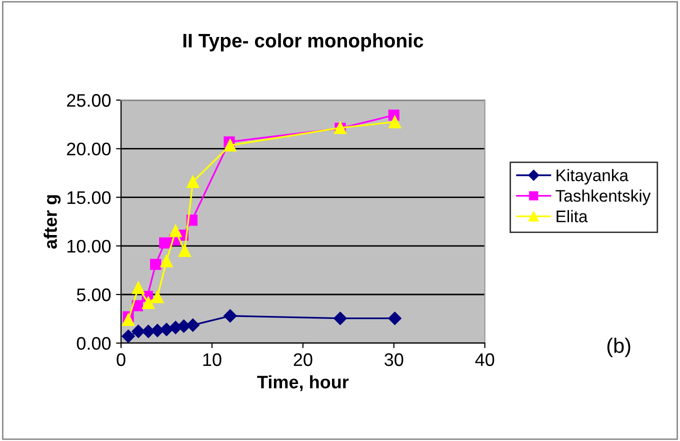 Image resolution: width=680 pixels, height=441 pixels. I want to click on x-tick-label: 40, so click(484, 359).